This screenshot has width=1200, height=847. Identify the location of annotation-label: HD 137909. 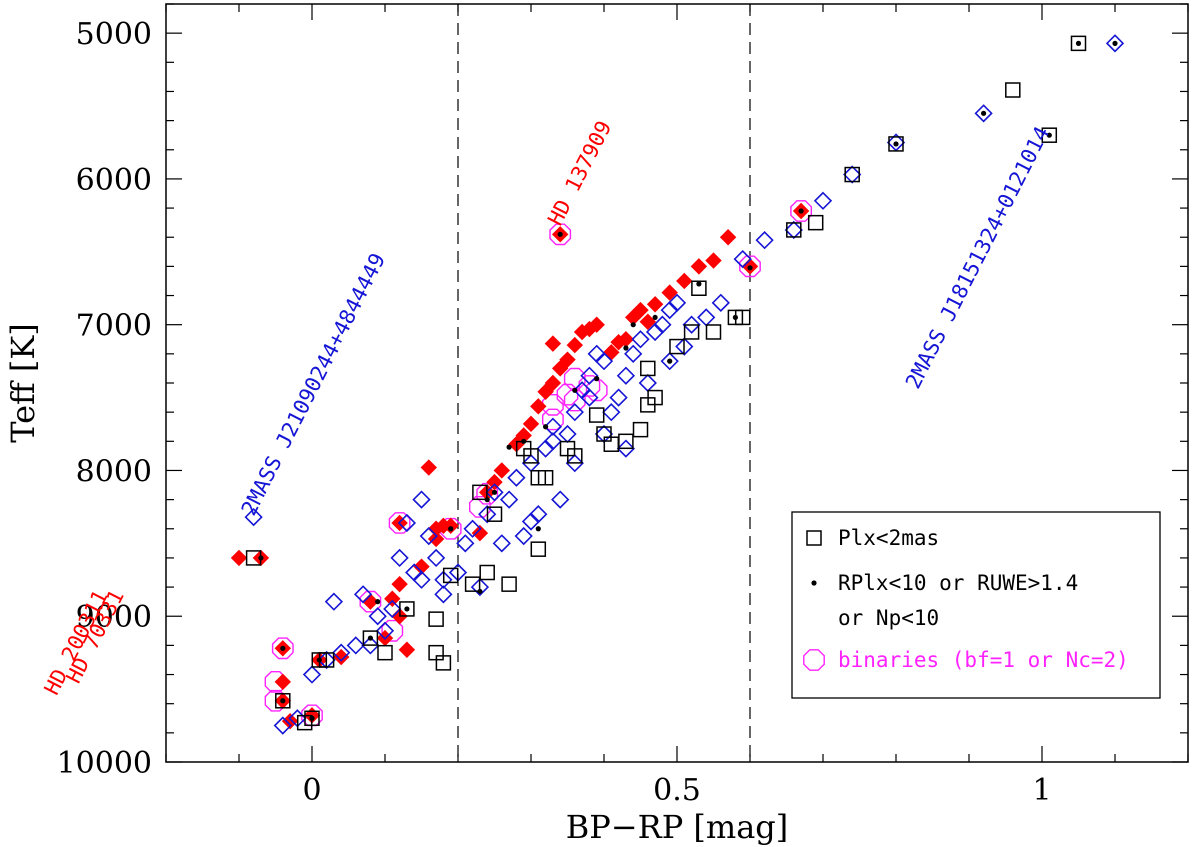
(579, 173).